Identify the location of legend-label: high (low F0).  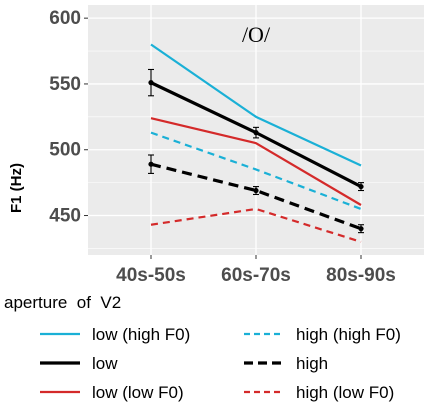
(345, 392).